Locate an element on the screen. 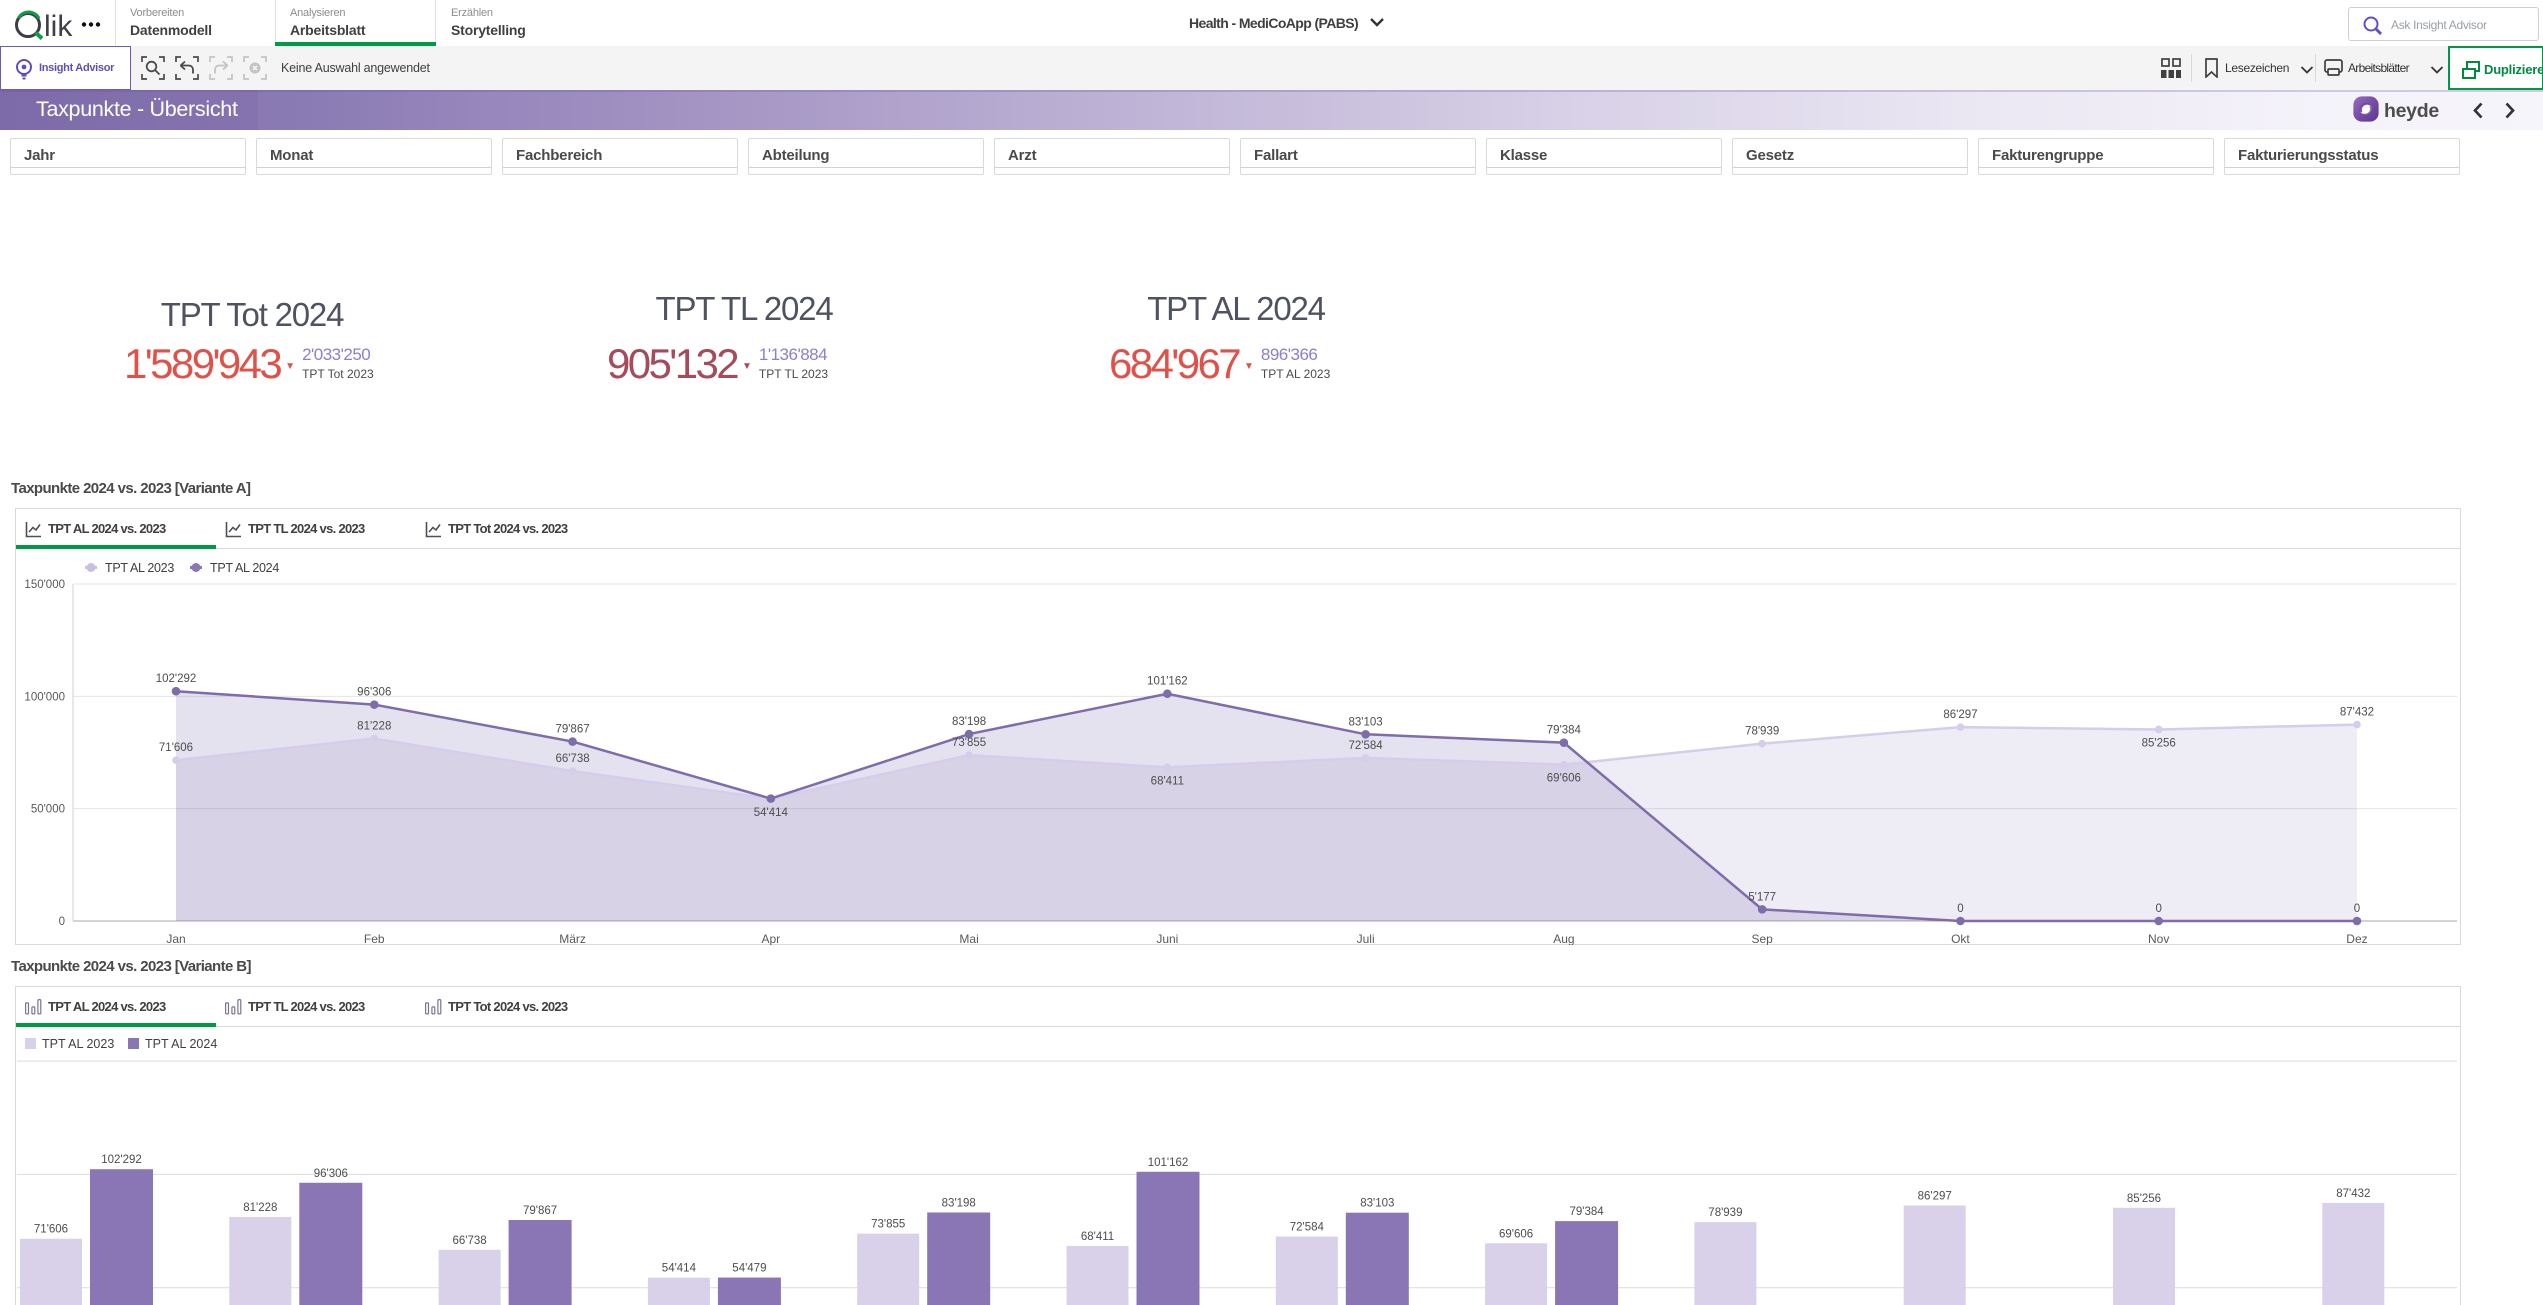  svg-text: Aug is located at coordinates (1563, 938).